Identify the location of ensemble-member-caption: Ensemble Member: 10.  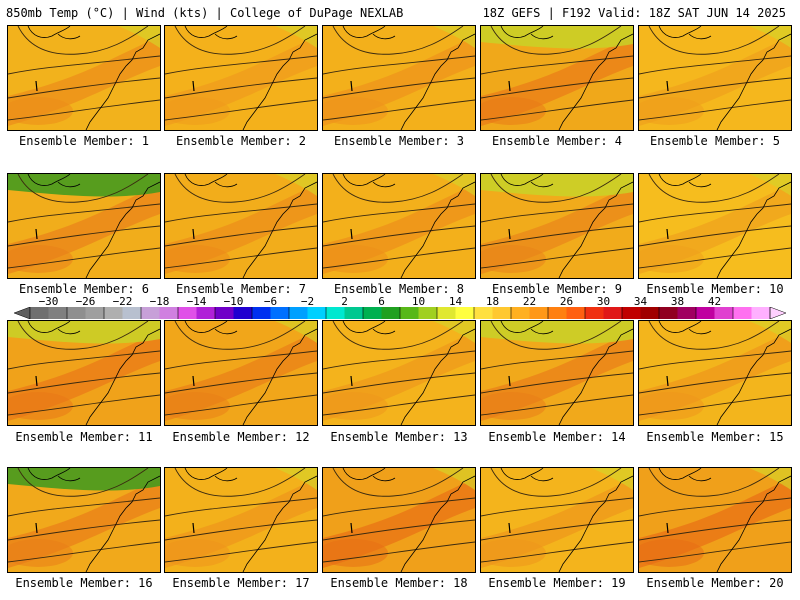
(715, 289).